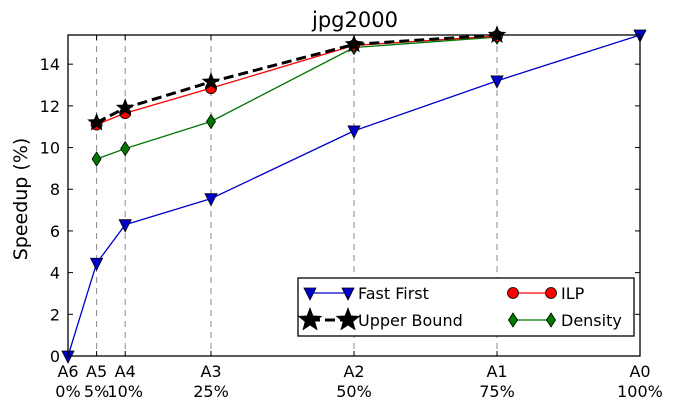  I want to click on legend-label: Upper Bound, so click(410, 320).